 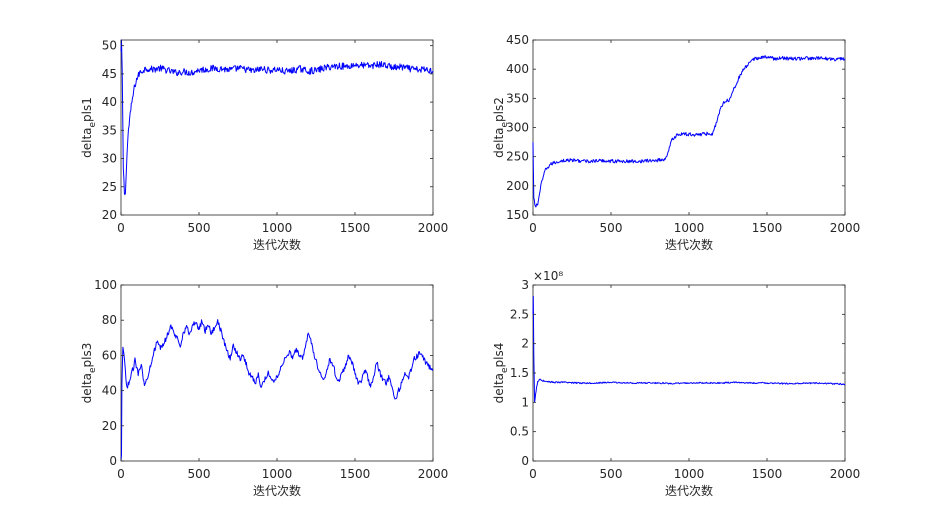 I want to click on y-tick-label: 350, so click(x=517, y=98).